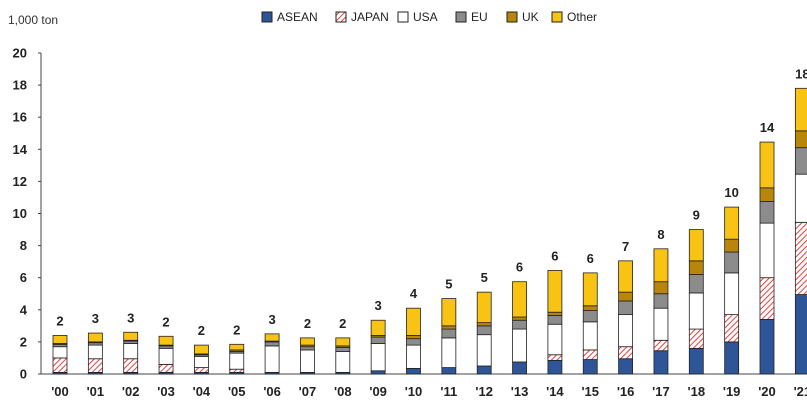 This screenshot has height=401, width=807. Describe the element at coordinates (20, 149) in the screenshot. I see `y-tick-label: 14` at that location.